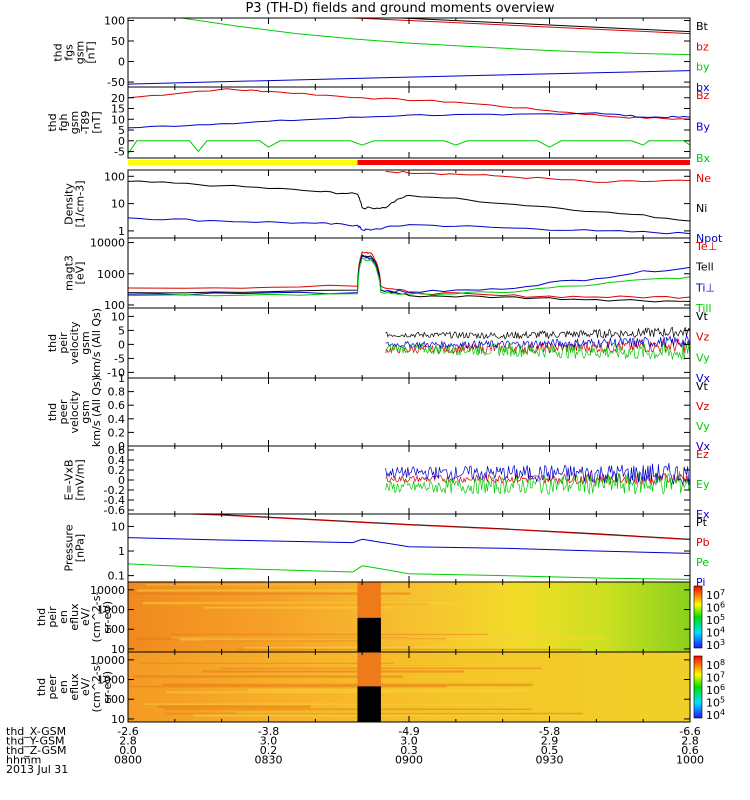  I want to click on ephemeris-label: thd_X-GSM, so click(36, 731).